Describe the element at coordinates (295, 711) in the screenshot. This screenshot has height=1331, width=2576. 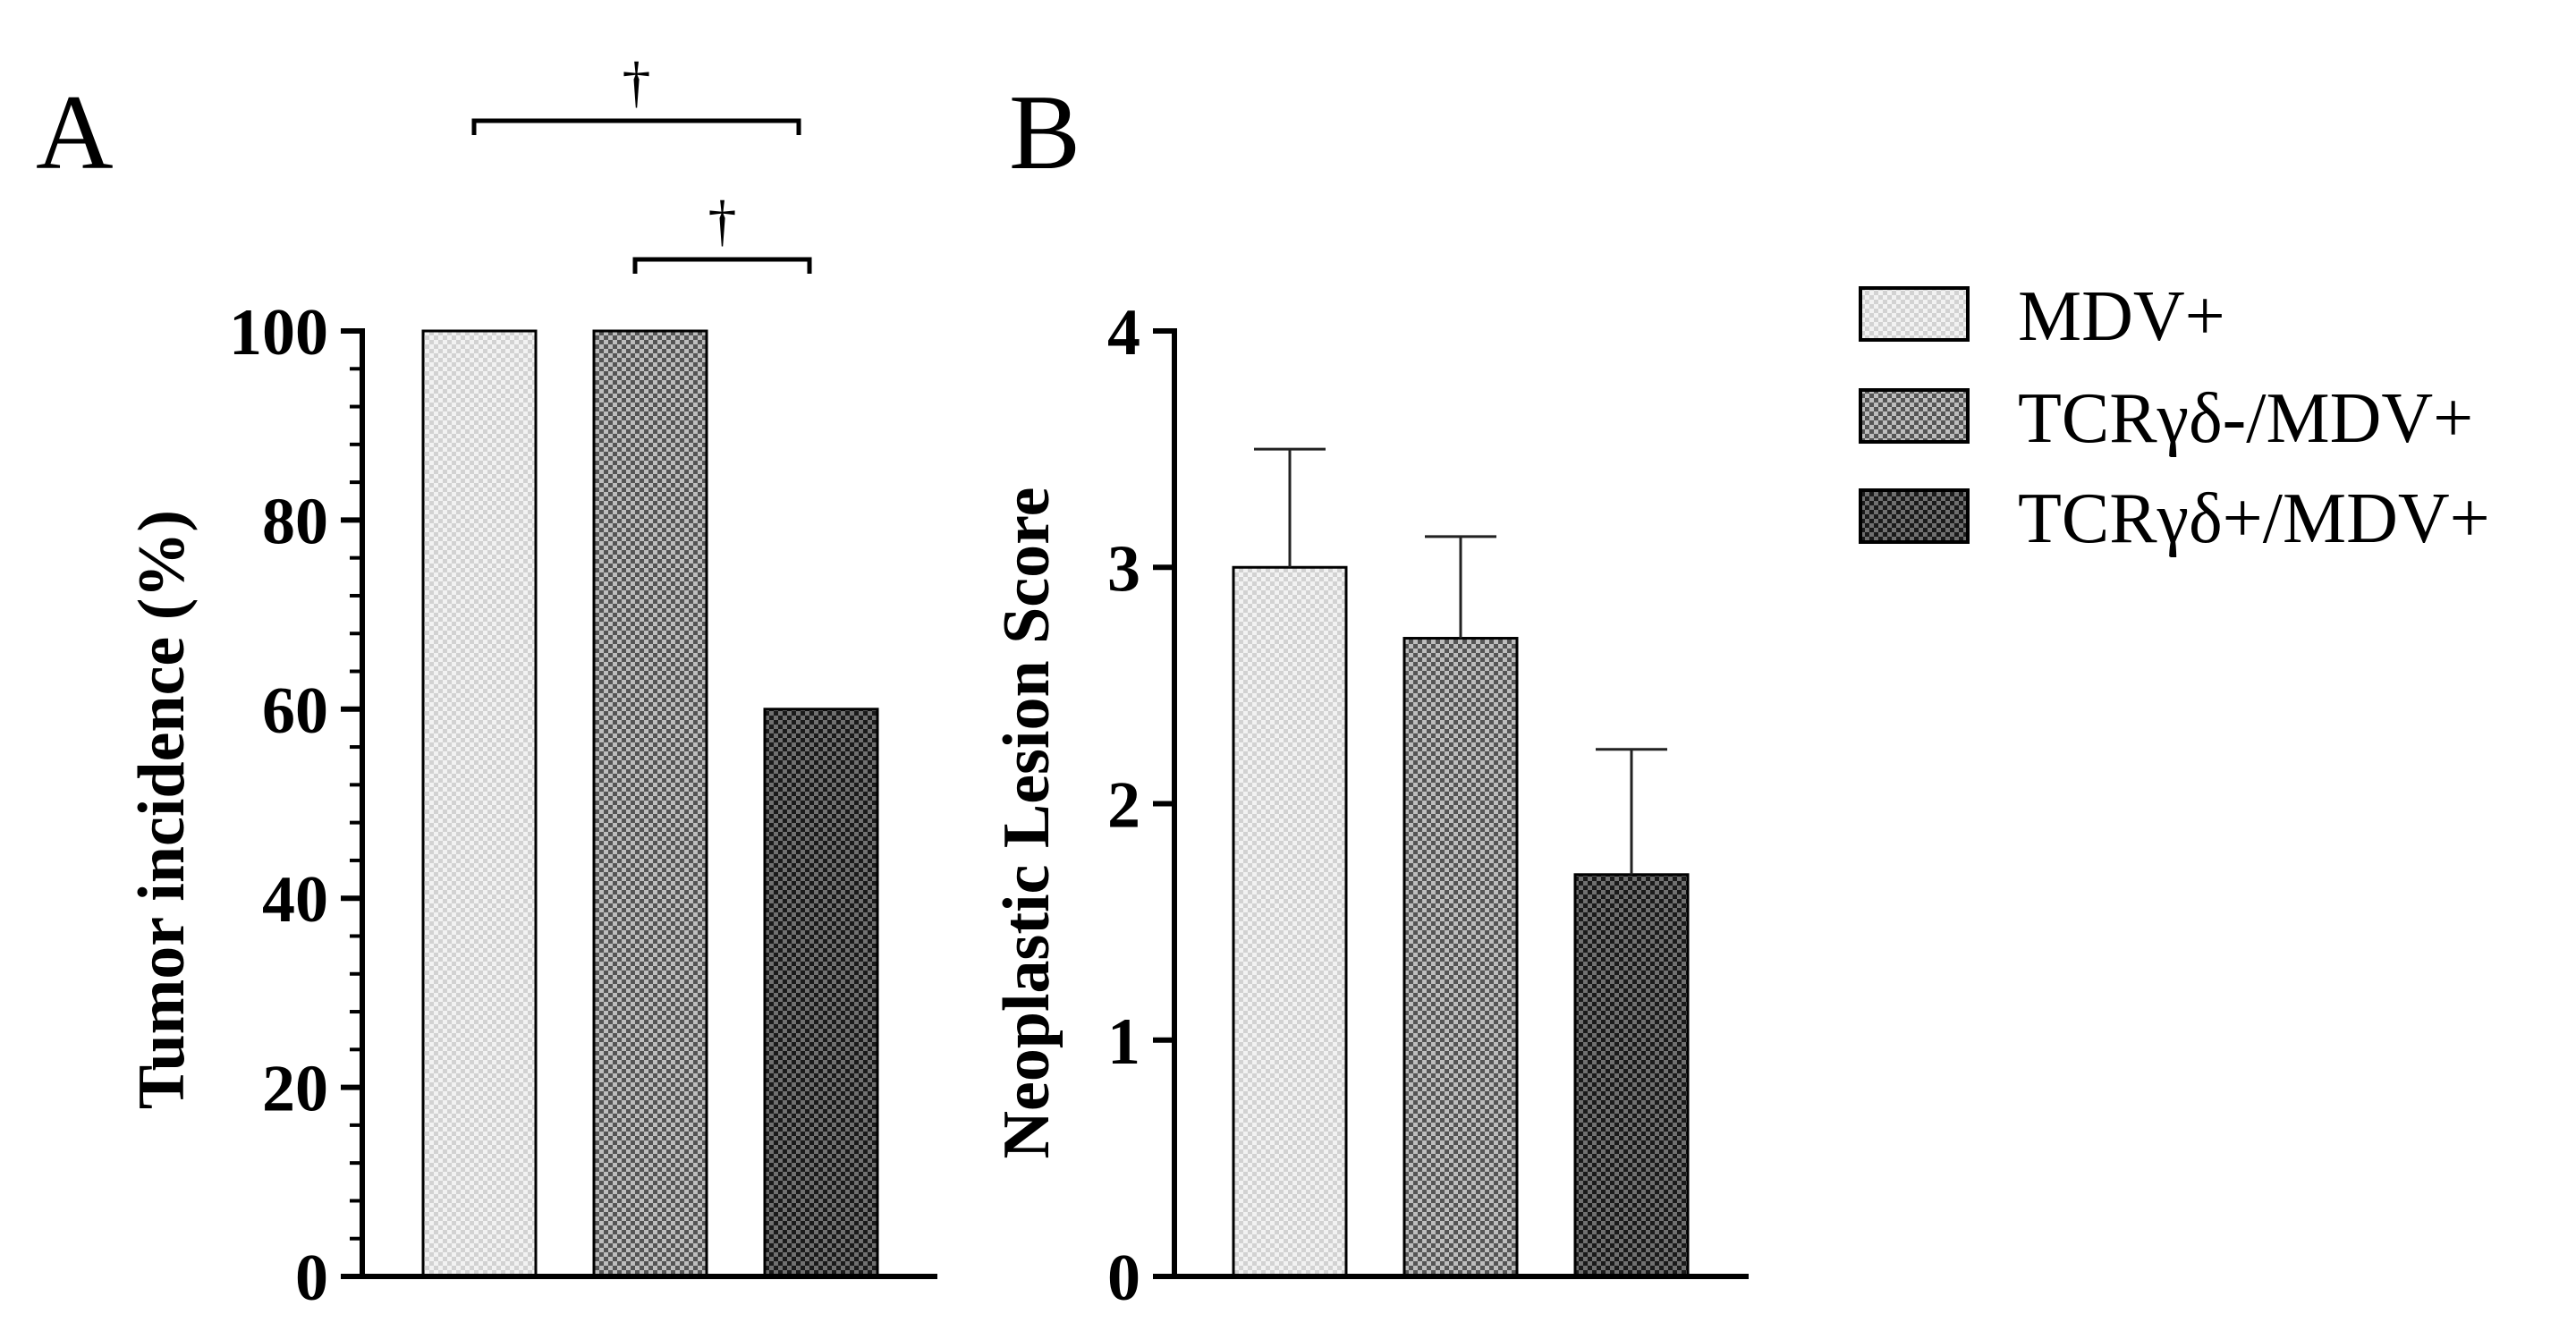
I see `panel-a-y-tick-label: 60` at that location.